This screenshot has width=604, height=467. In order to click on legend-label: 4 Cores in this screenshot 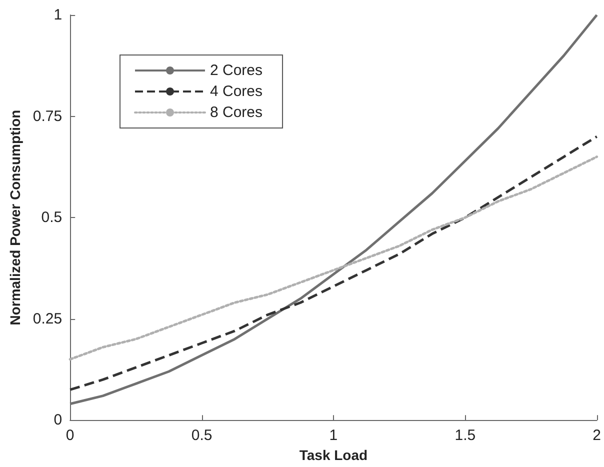, I will do `click(236, 91)`.